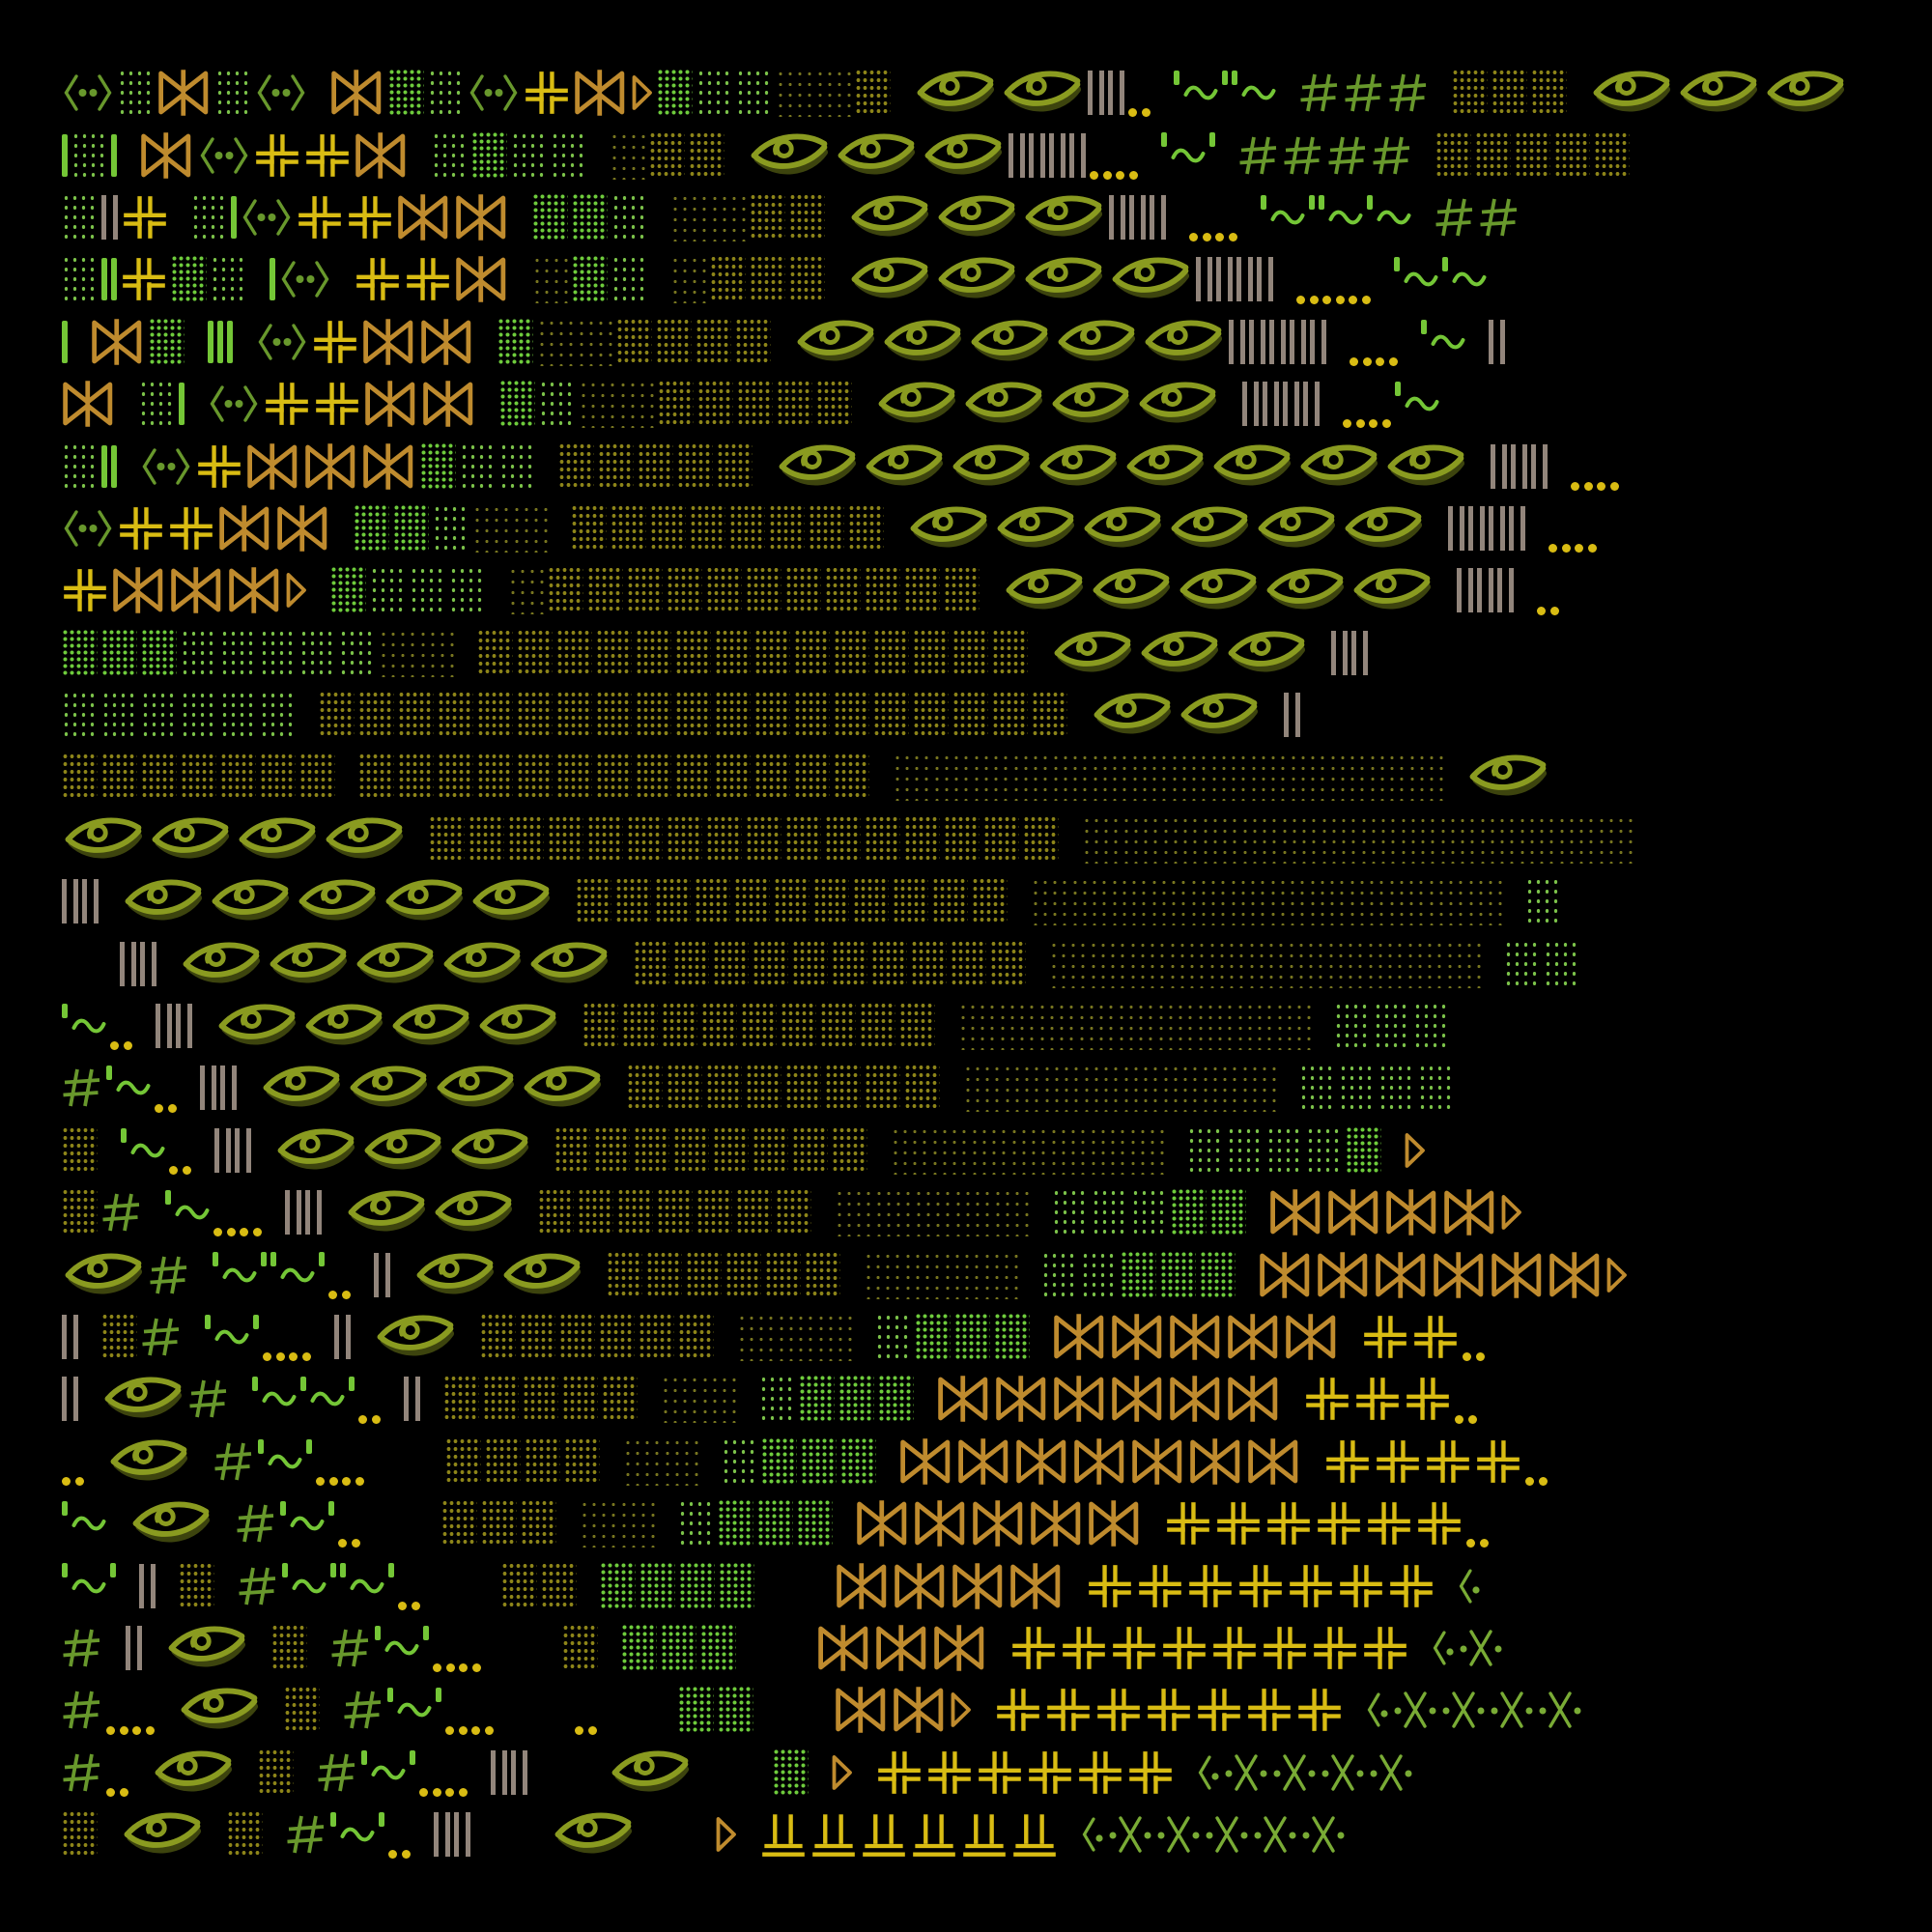  I want to click on green-bar-icon, so click(65, 341).